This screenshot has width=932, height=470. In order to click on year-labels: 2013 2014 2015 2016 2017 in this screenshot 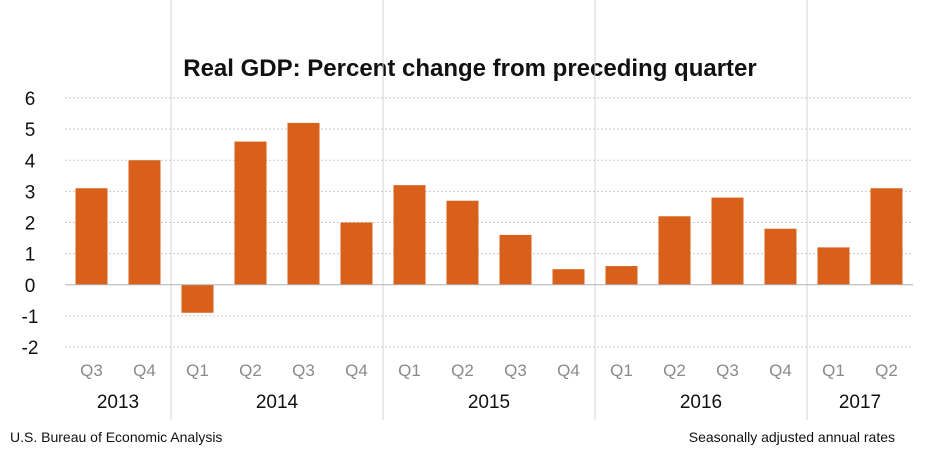, I will do `click(489, 402)`.